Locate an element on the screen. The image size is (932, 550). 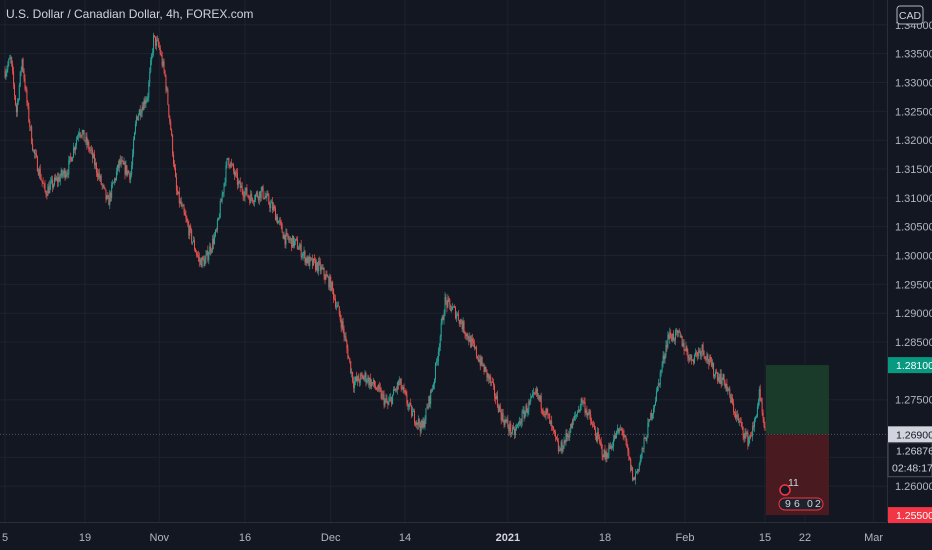
price-tick-label: 1.27500 is located at coordinates (913, 401).